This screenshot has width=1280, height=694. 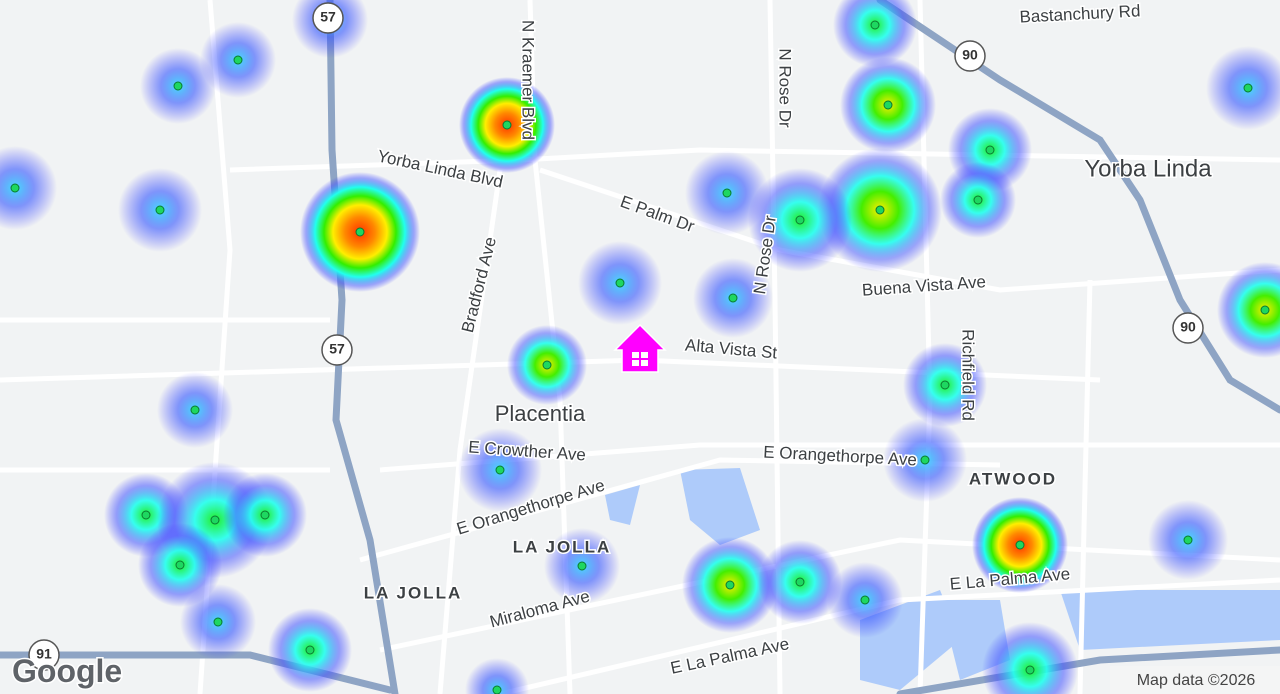 I want to click on place-label: Yorba Linda, so click(x=1148, y=168).